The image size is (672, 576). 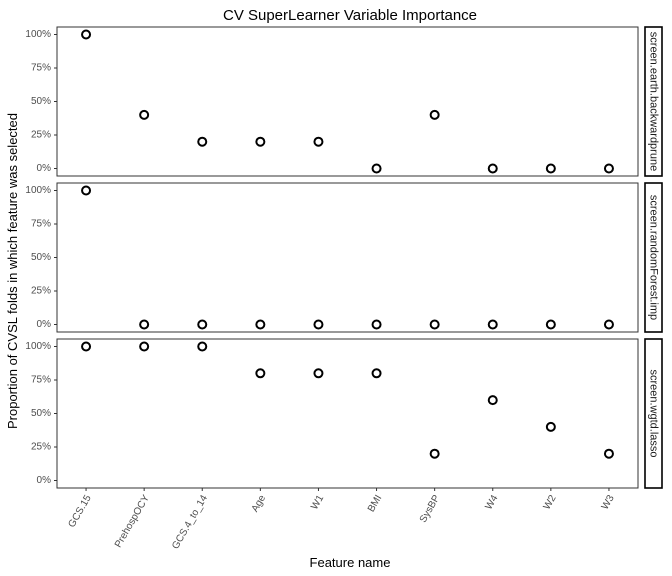 What do you see at coordinates (317, 502) in the screenshot?
I see `x-tick-label: W1` at bounding box center [317, 502].